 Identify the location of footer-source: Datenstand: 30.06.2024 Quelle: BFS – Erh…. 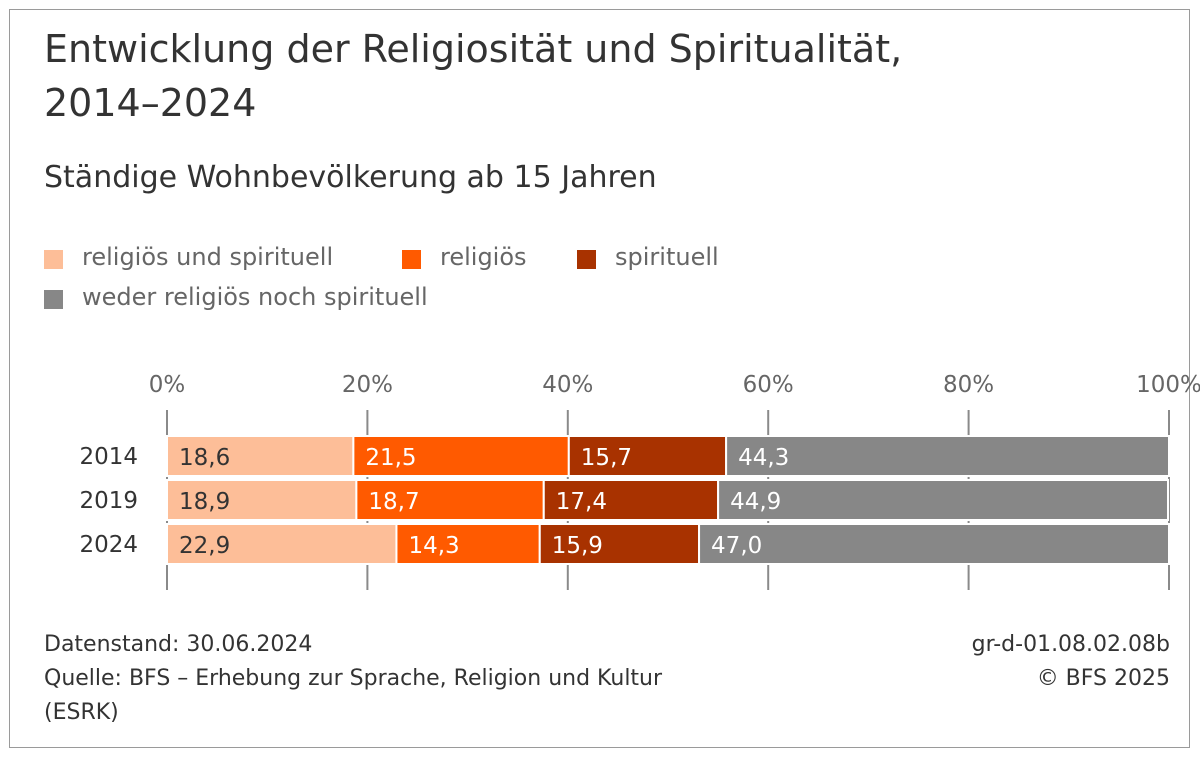
(434, 679).